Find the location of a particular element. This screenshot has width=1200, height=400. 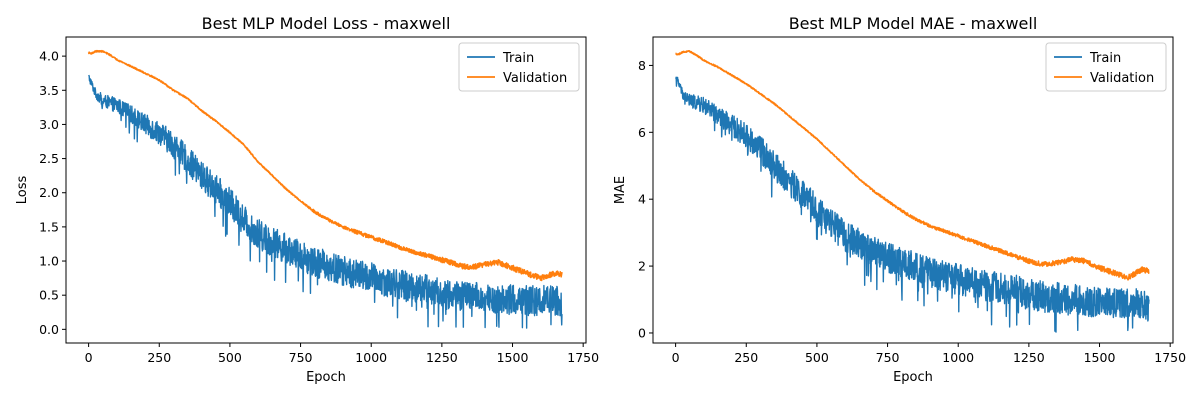

y-tick-label: 0.0 is located at coordinates (49, 329).